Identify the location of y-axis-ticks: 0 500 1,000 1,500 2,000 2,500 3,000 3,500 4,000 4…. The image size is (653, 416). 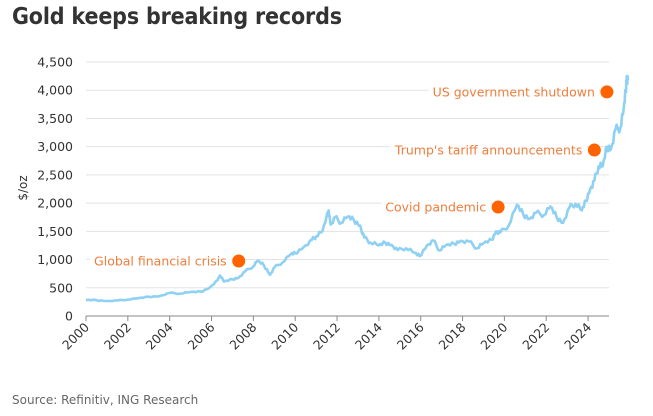
(55, 189).